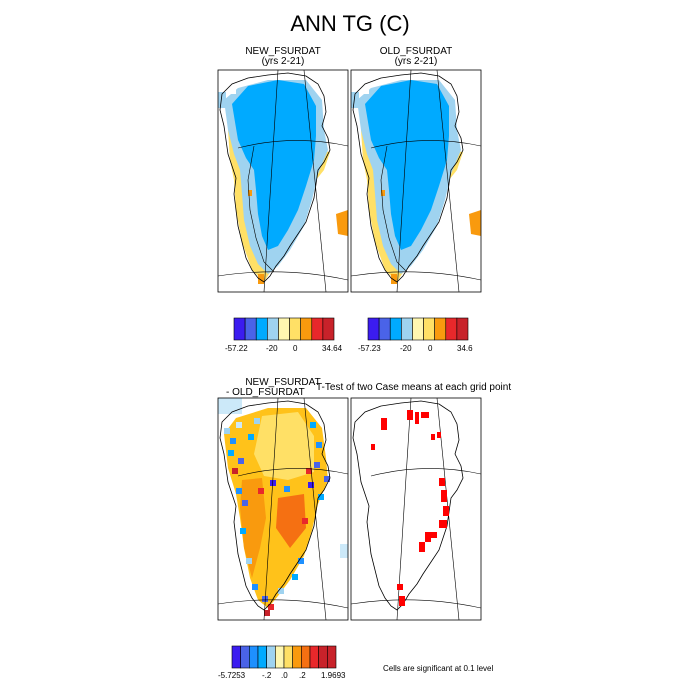  I want to click on panel-diff-map, so click(283, 509).